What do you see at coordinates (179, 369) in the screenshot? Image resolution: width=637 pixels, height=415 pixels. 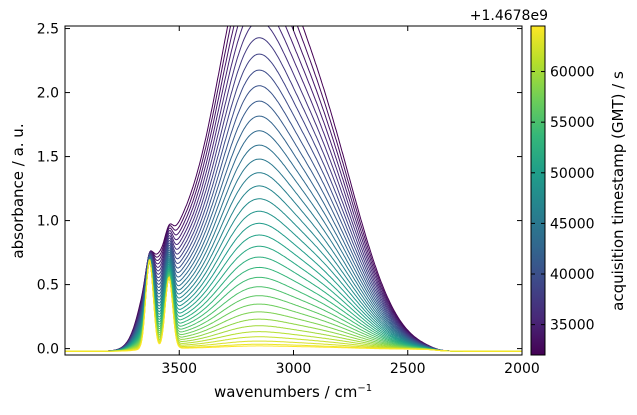 I see `x-tick-label: 3500` at bounding box center [179, 369].